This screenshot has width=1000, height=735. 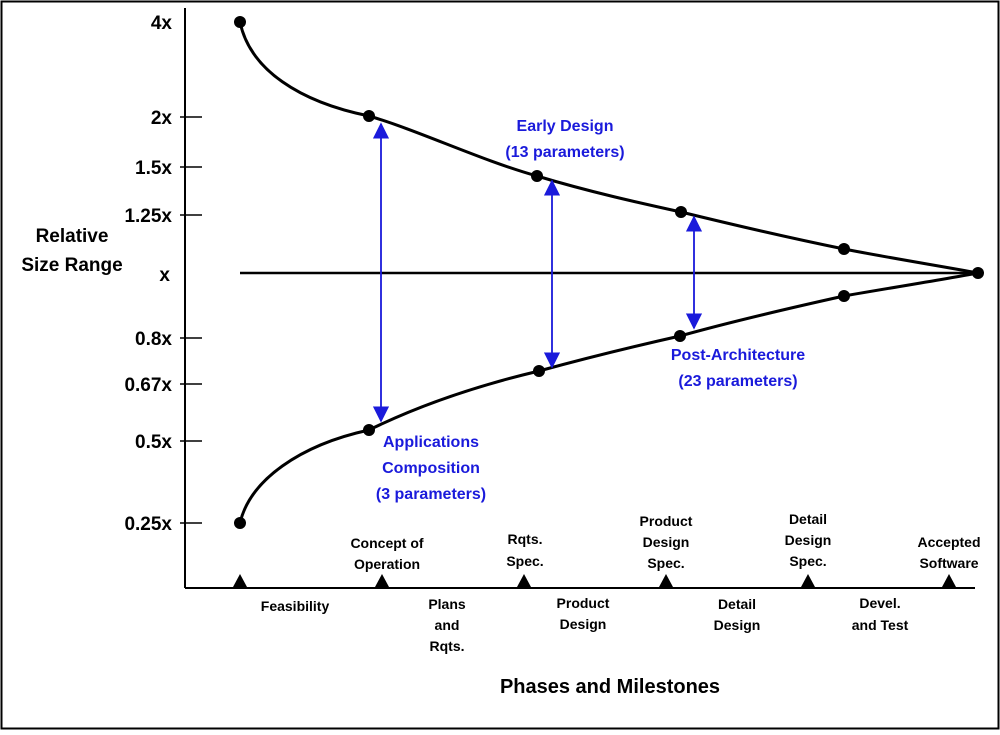 I want to click on y-tick-label-0-8x: 0.8x, so click(x=153, y=339).